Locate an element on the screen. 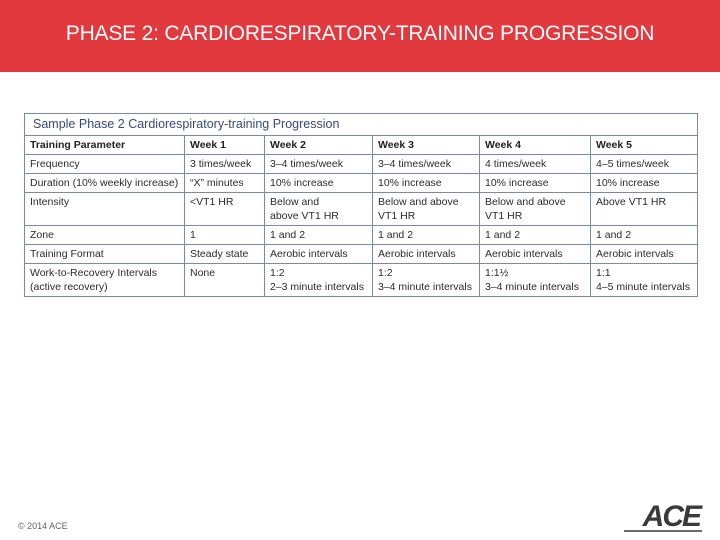  table-cell: 4–5 times/week is located at coordinates (644, 164).